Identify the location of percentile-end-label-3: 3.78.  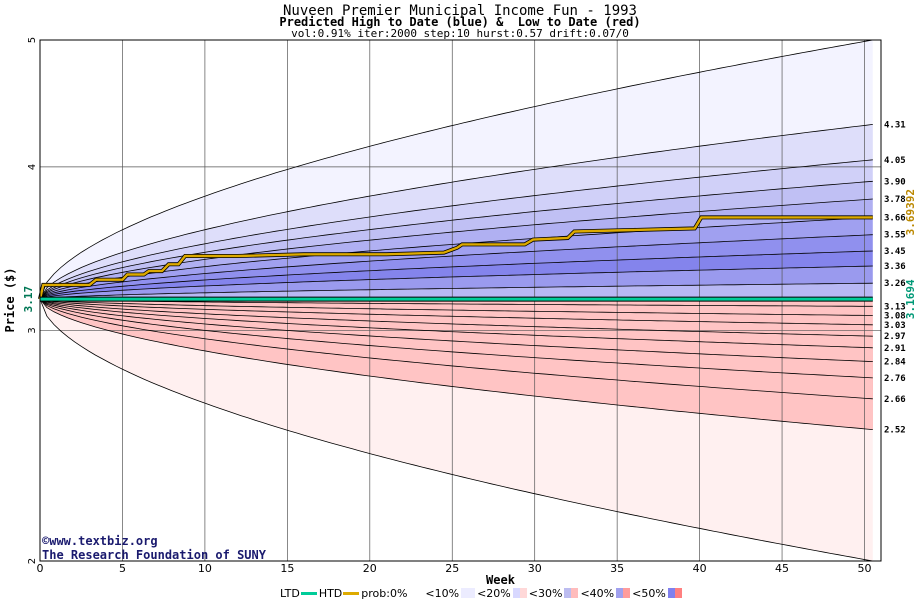
(895, 200).